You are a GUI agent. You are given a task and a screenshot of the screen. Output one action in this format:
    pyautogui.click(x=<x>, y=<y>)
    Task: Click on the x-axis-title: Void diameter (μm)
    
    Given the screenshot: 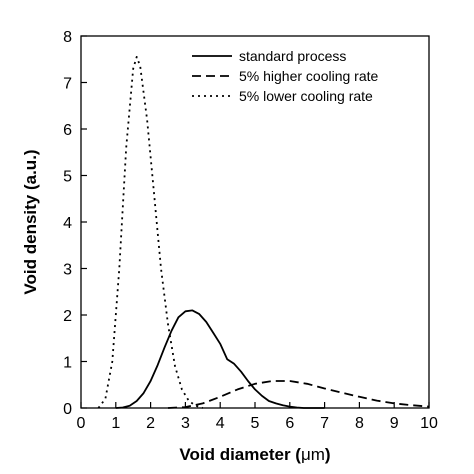 What is the action you would take?
    pyautogui.click(x=254, y=454)
    